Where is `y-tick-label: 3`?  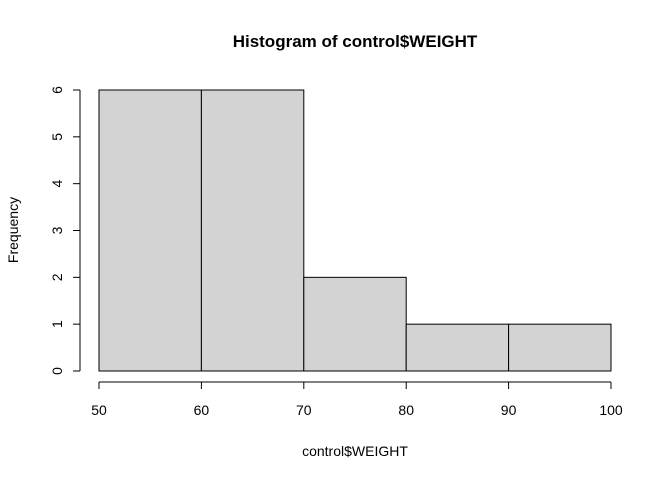
y-tick-label: 3 is located at coordinates (57, 230).